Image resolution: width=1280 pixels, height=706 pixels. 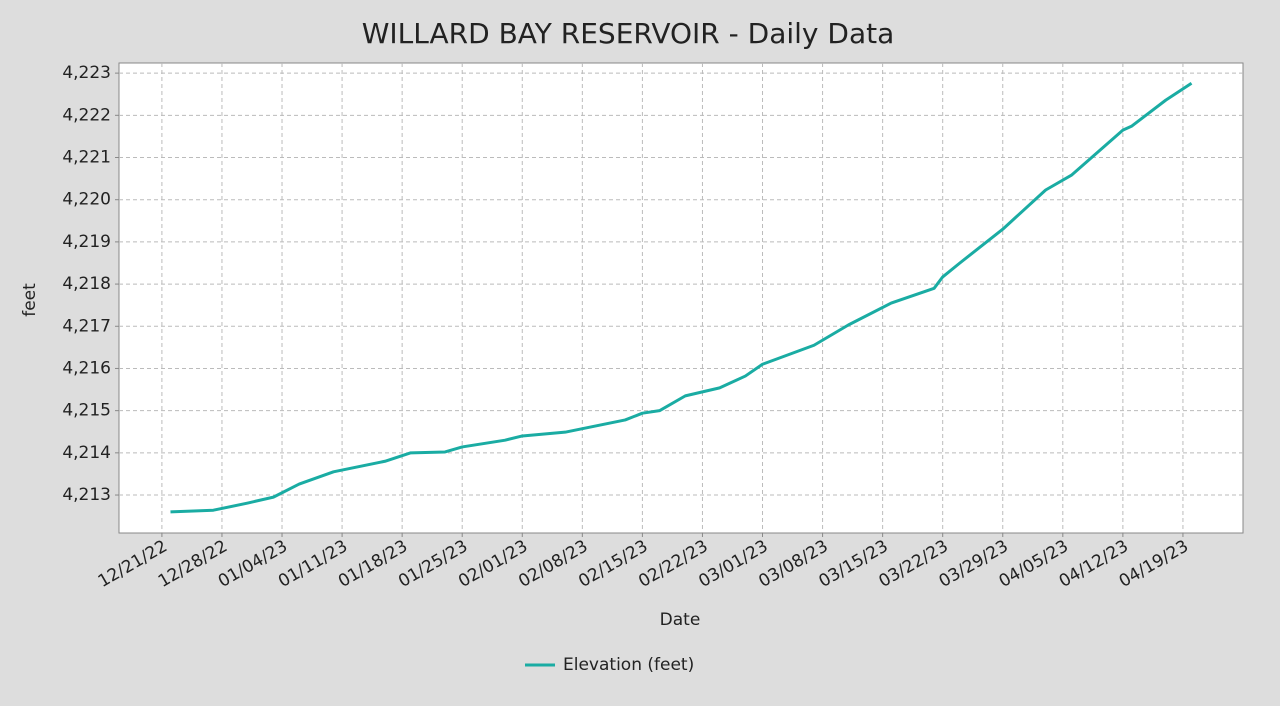 What do you see at coordinates (86, 242) in the screenshot?
I see `y-tick-label: 4,219` at bounding box center [86, 242].